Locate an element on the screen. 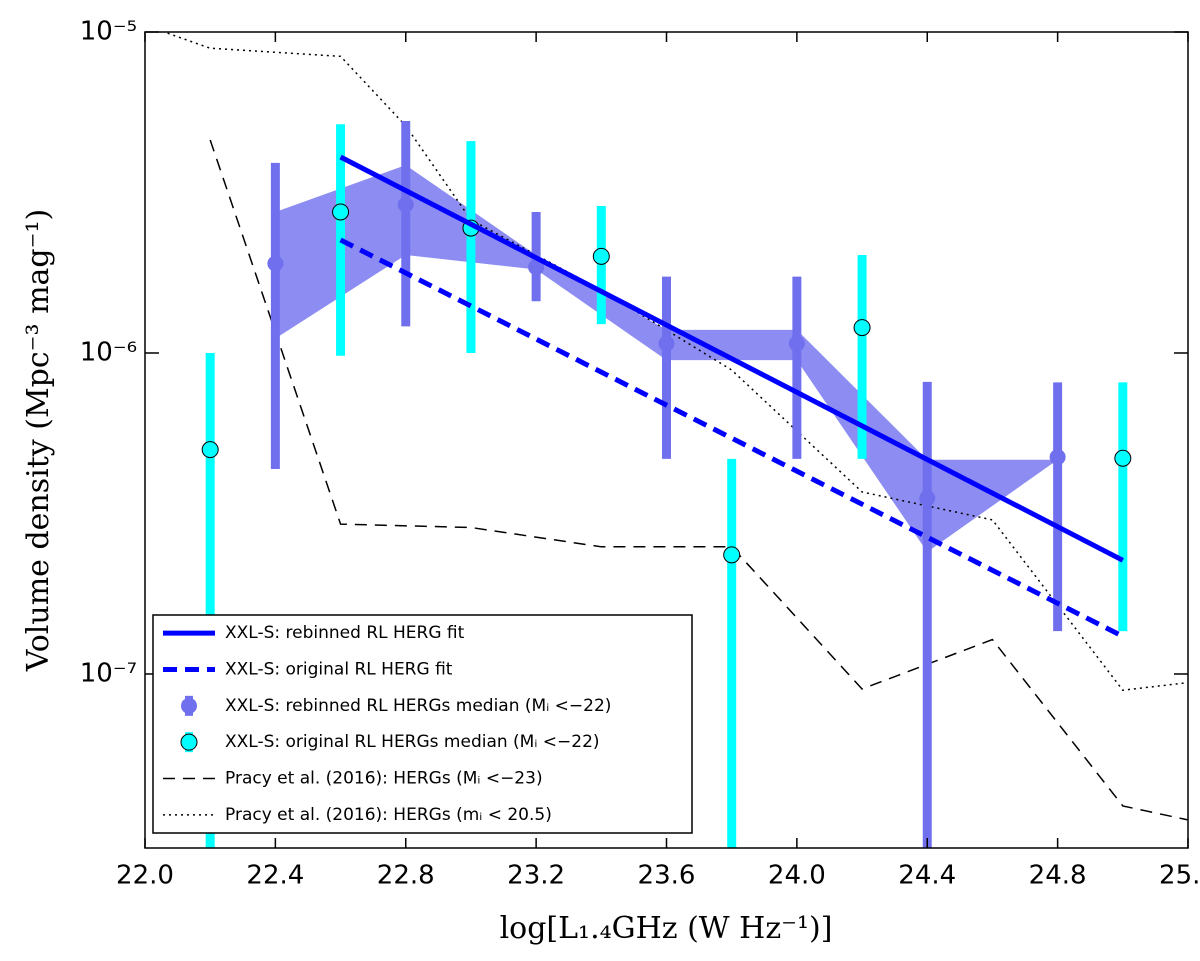  legend-label: Pracy et al. (2016): HERGs (Mᵢ <−23) is located at coordinates (384, 779).